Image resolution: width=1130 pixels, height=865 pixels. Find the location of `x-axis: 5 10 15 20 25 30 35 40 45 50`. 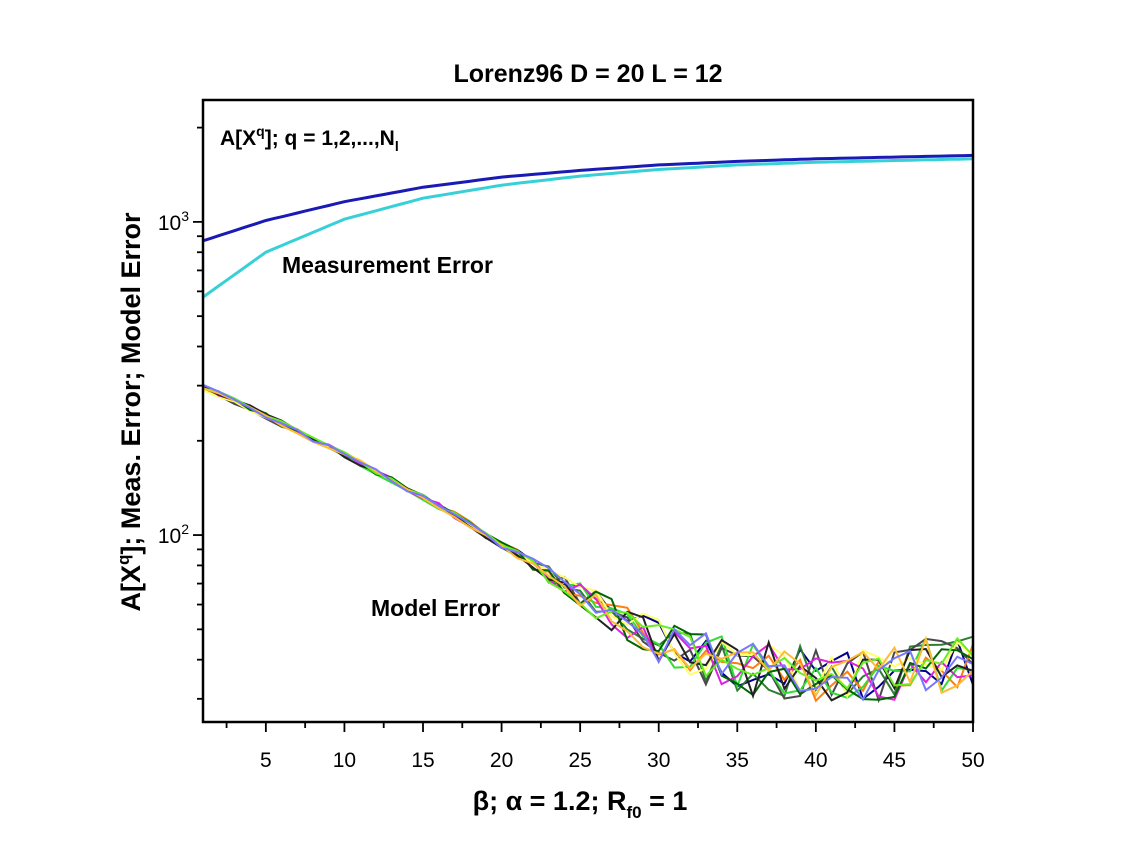

x-axis: 5 10 15 20 25 30 35 40 45 50 is located at coordinates (605, 747).